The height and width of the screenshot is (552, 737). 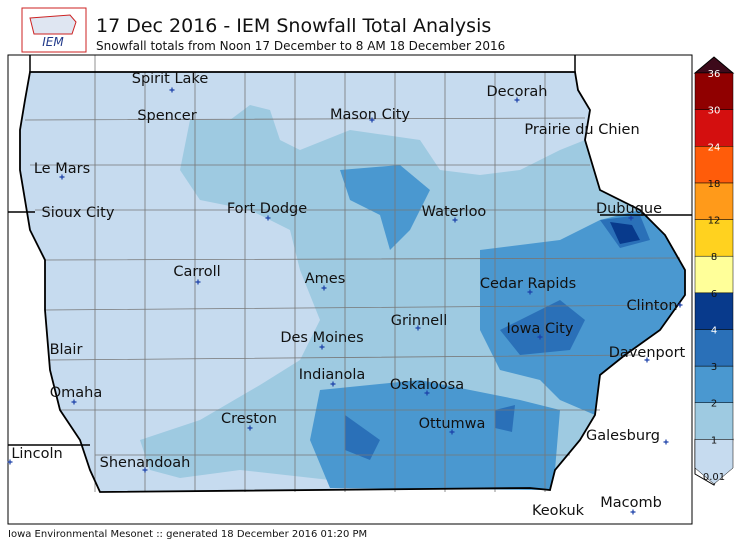 I want to click on city-label: Mason City, so click(x=370, y=115).